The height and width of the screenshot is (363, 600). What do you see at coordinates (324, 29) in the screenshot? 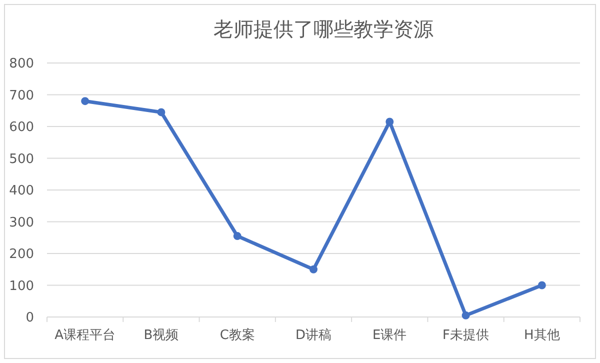
I see `chart-title: 老师提供了哪些教学资源` at bounding box center [324, 29].